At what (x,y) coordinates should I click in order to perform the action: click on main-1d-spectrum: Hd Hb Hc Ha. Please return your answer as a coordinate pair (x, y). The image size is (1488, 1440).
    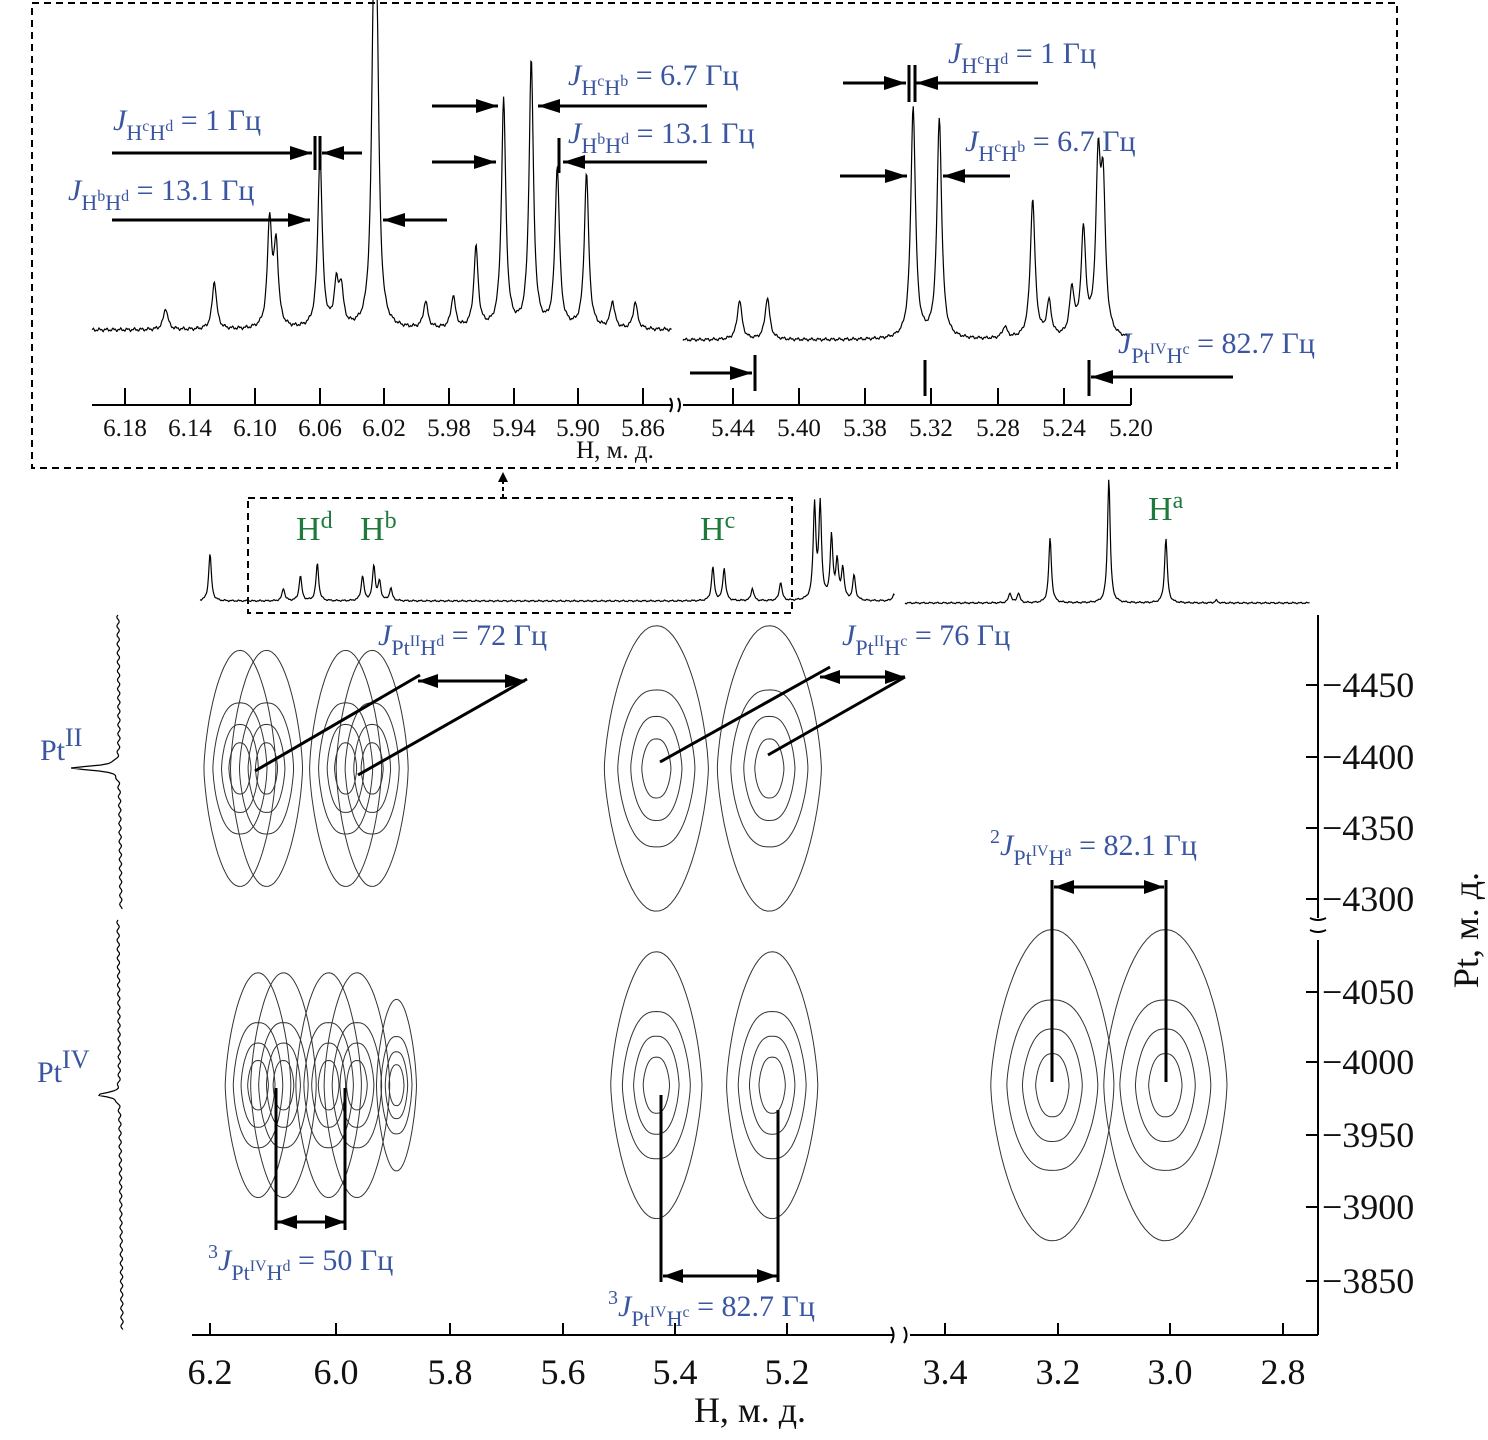
    Looking at the image, I should click on (754, 542).